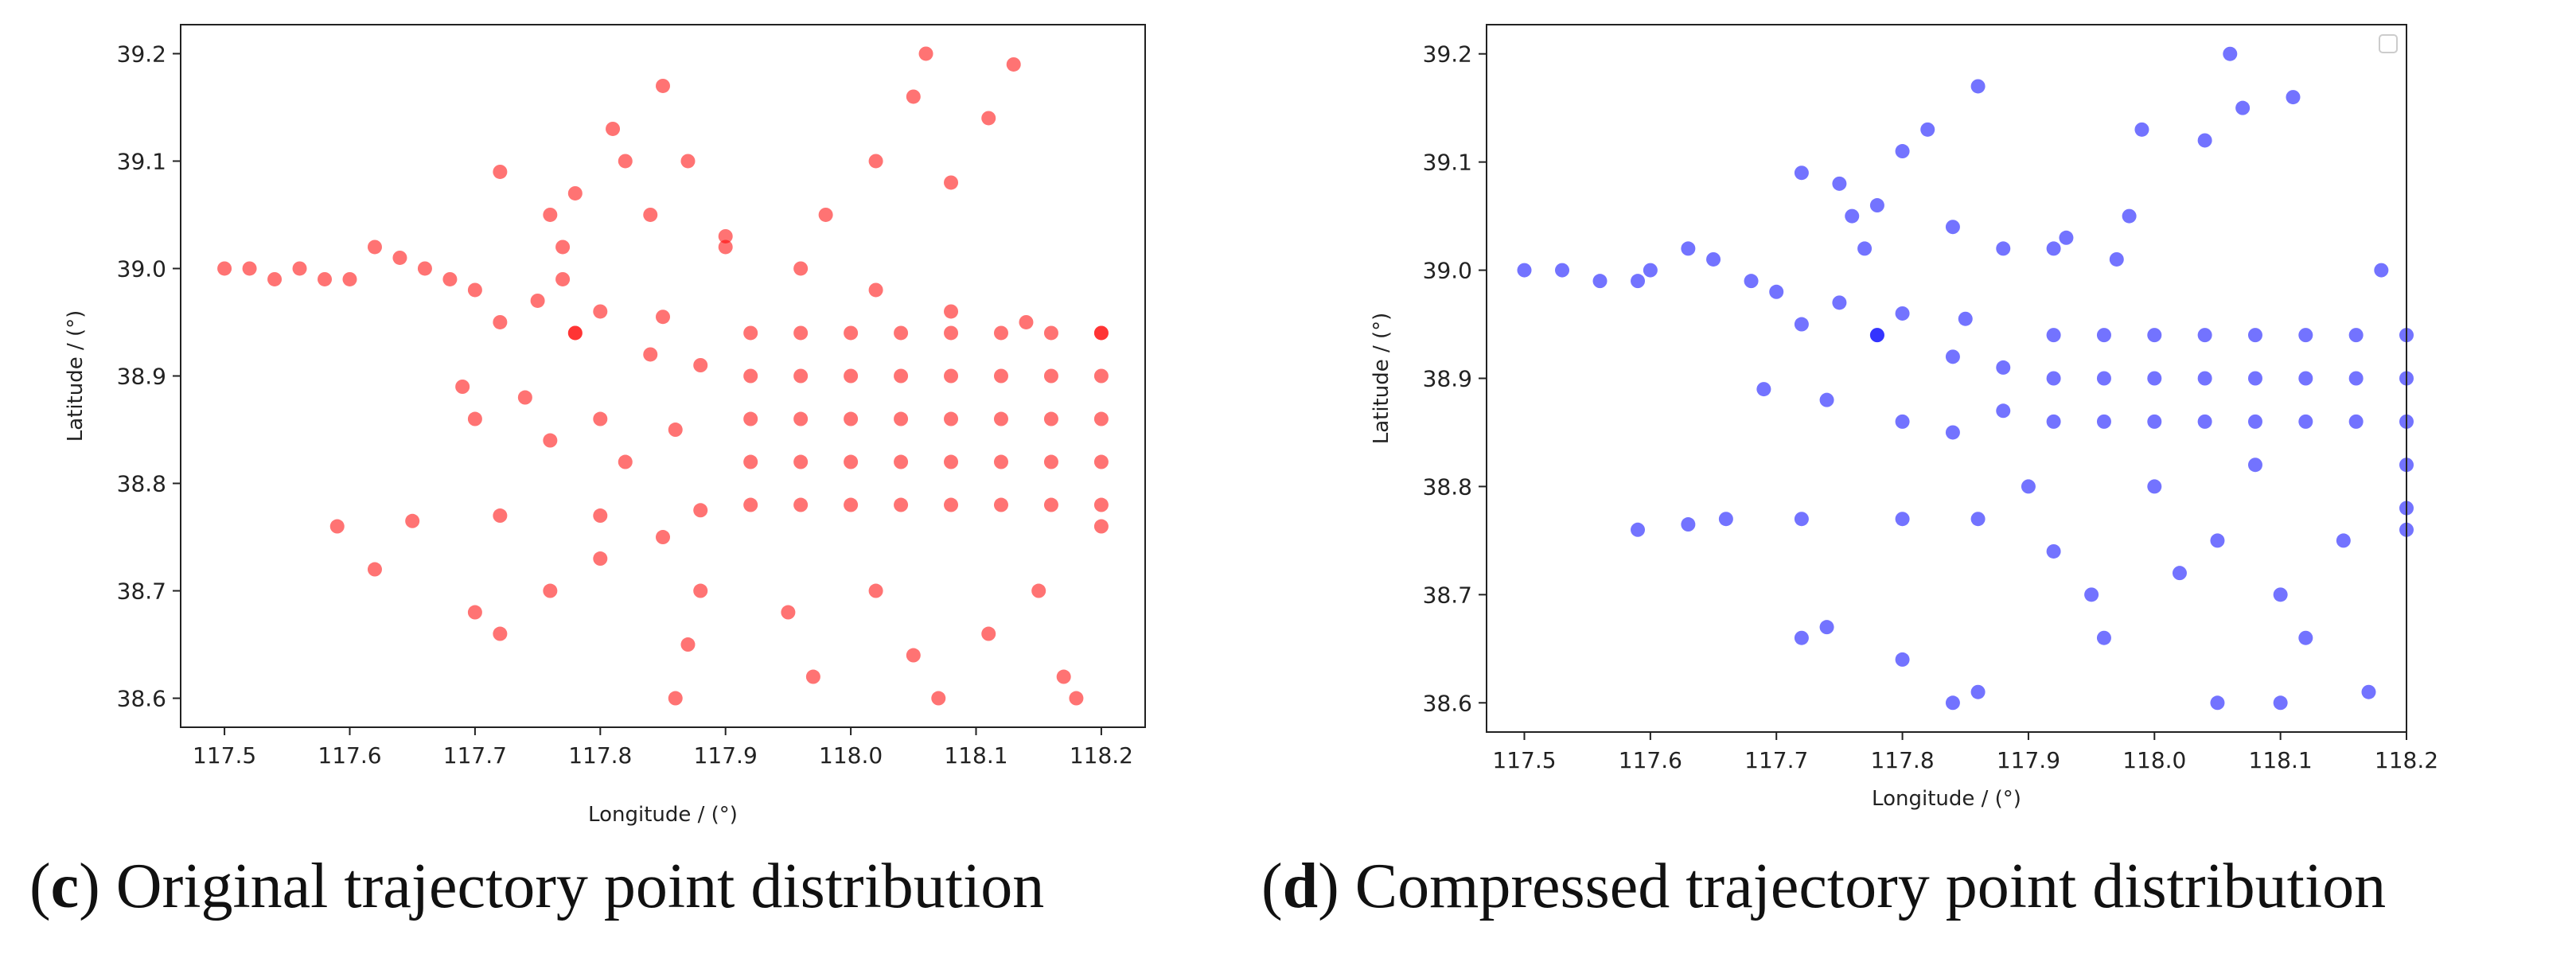 This screenshot has height=958, width=2576. What do you see at coordinates (65, 886) in the screenshot?
I see `caption-part: c` at bounding box center [65, 886].